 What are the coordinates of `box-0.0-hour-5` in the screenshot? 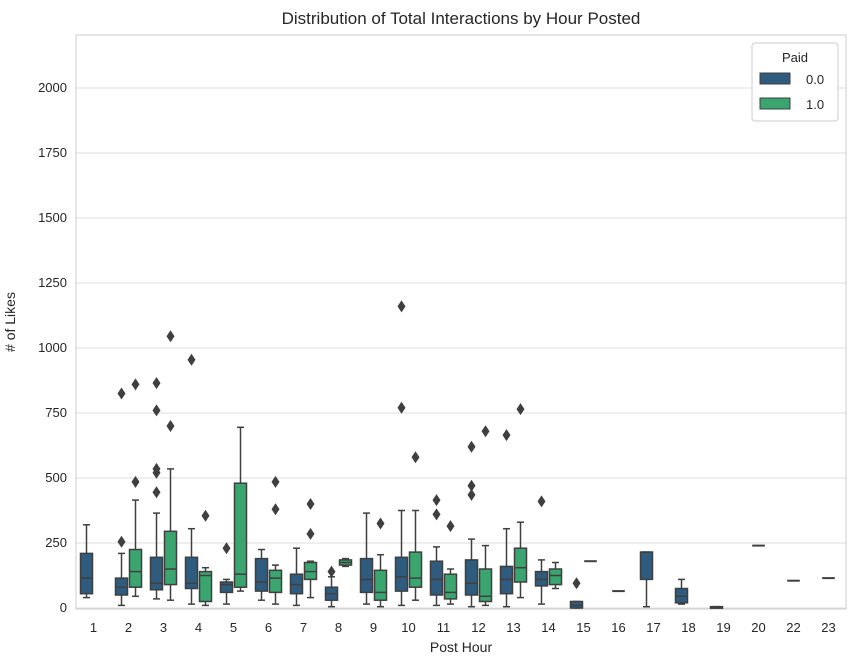 It's located at (226, 573).